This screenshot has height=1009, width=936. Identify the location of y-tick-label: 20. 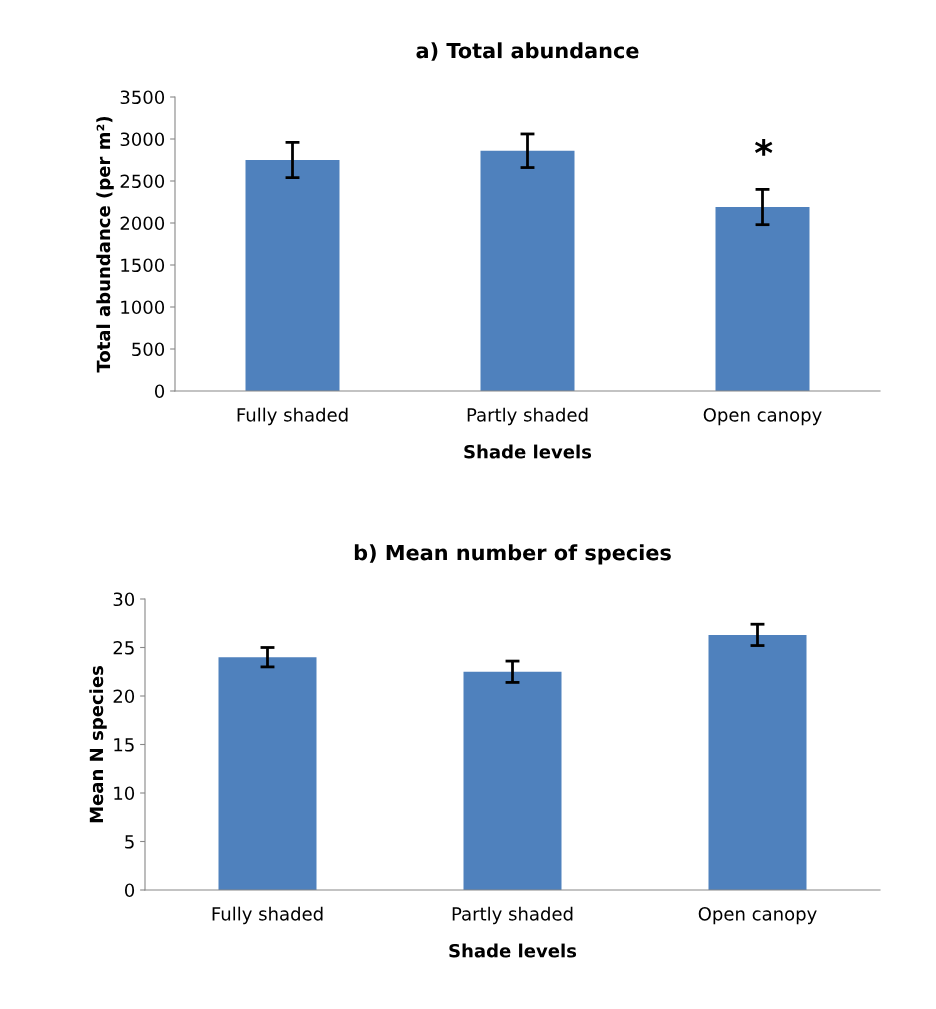
(124, 696).